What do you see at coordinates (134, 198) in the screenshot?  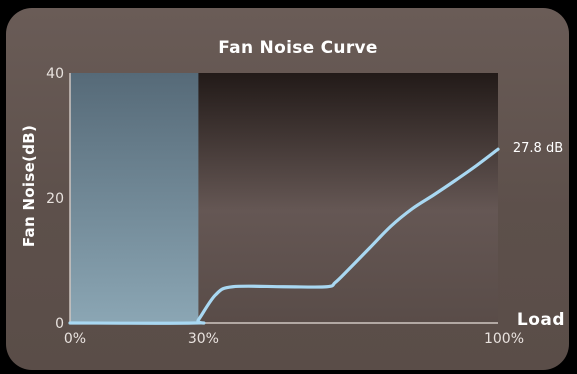 I see `low-load-region` at bounding box center [134, 198].